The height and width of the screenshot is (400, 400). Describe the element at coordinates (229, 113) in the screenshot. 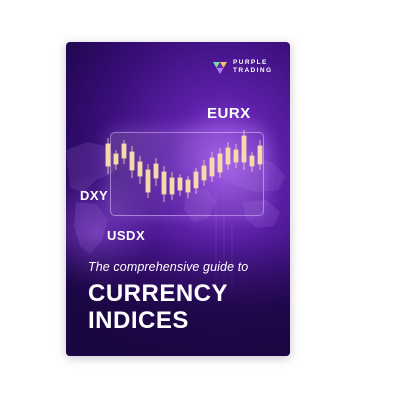

I see `ticker-eurx: EURX` at that location.